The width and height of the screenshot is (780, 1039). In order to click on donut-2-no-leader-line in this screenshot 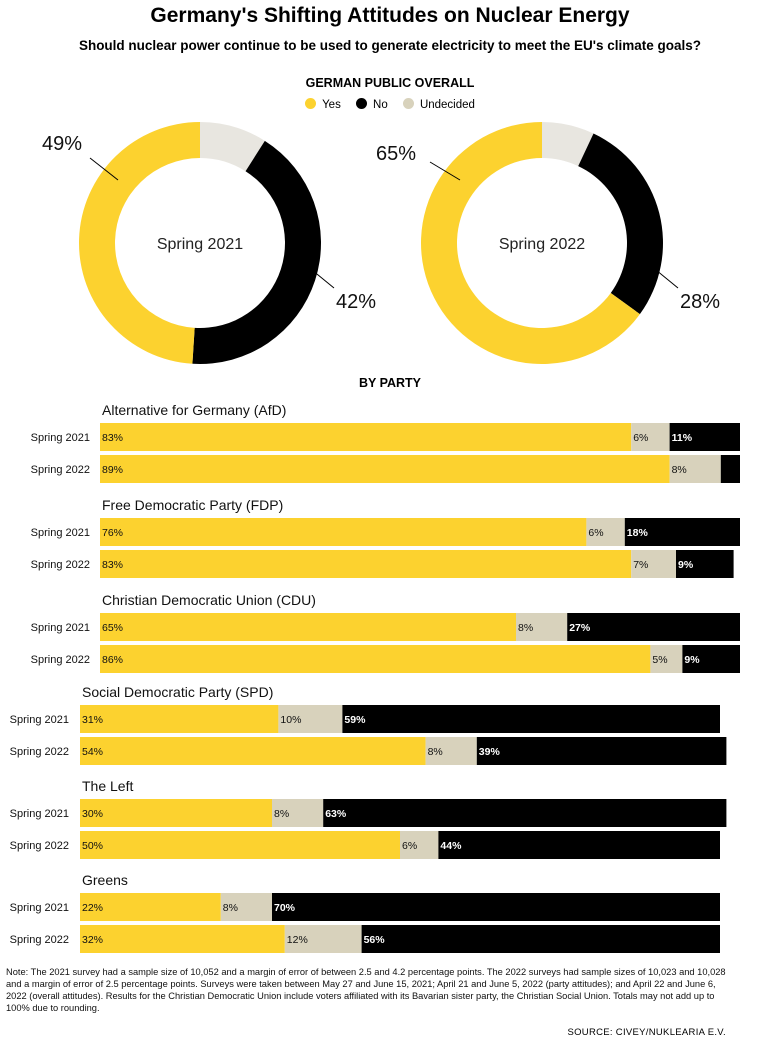, I will do `click(667, 279)`.